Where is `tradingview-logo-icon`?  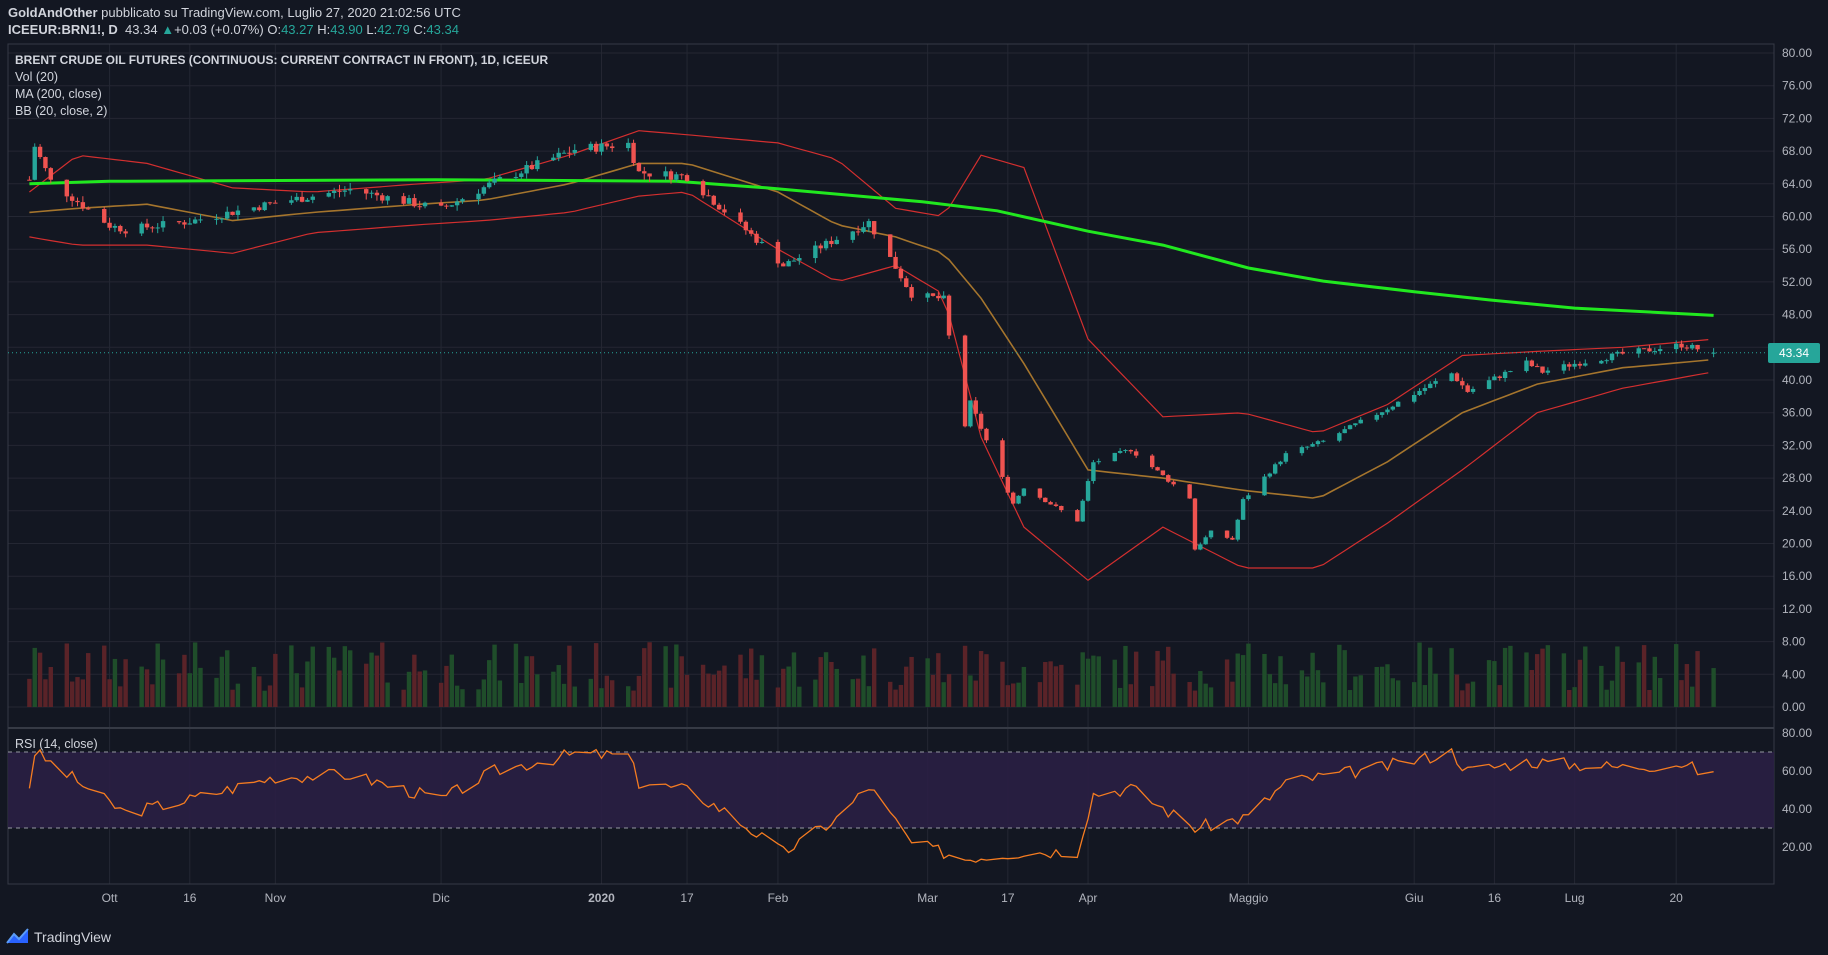 tradingview-logo-icon is located at coordinates (18, 936).